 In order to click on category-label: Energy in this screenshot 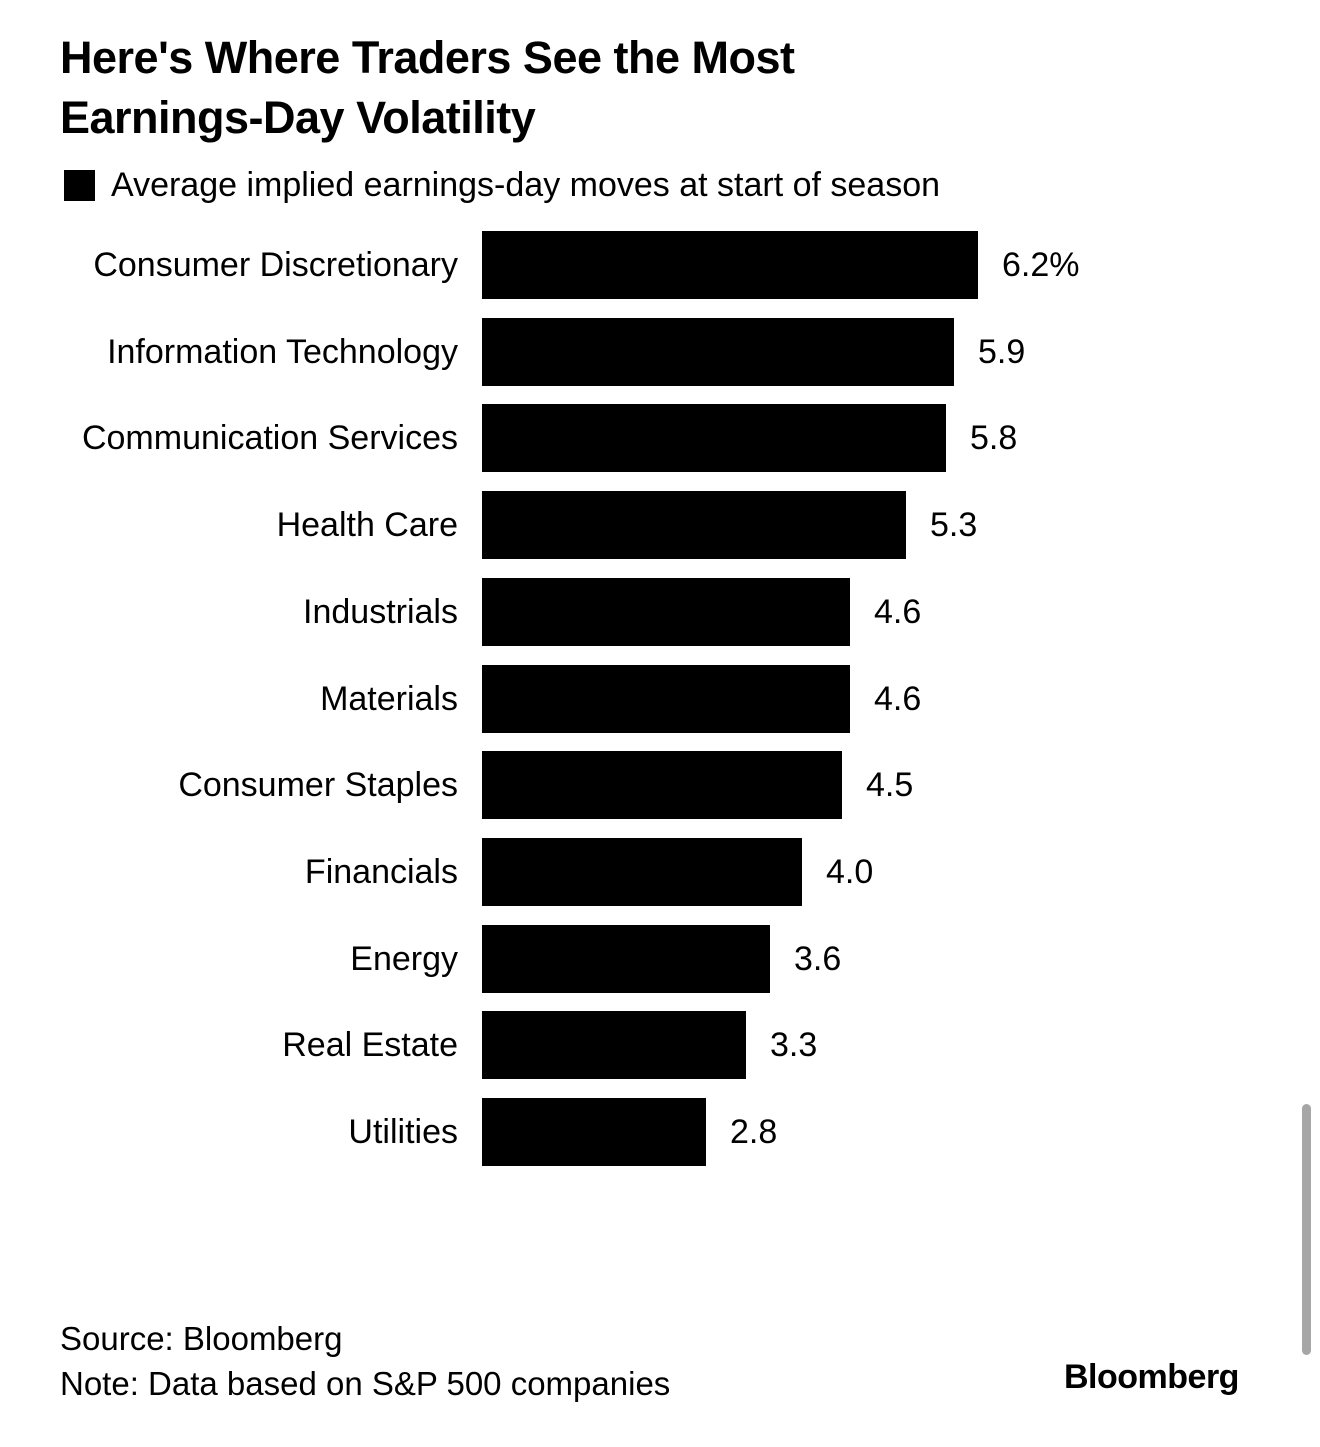, I will do `click(404, 958)`.